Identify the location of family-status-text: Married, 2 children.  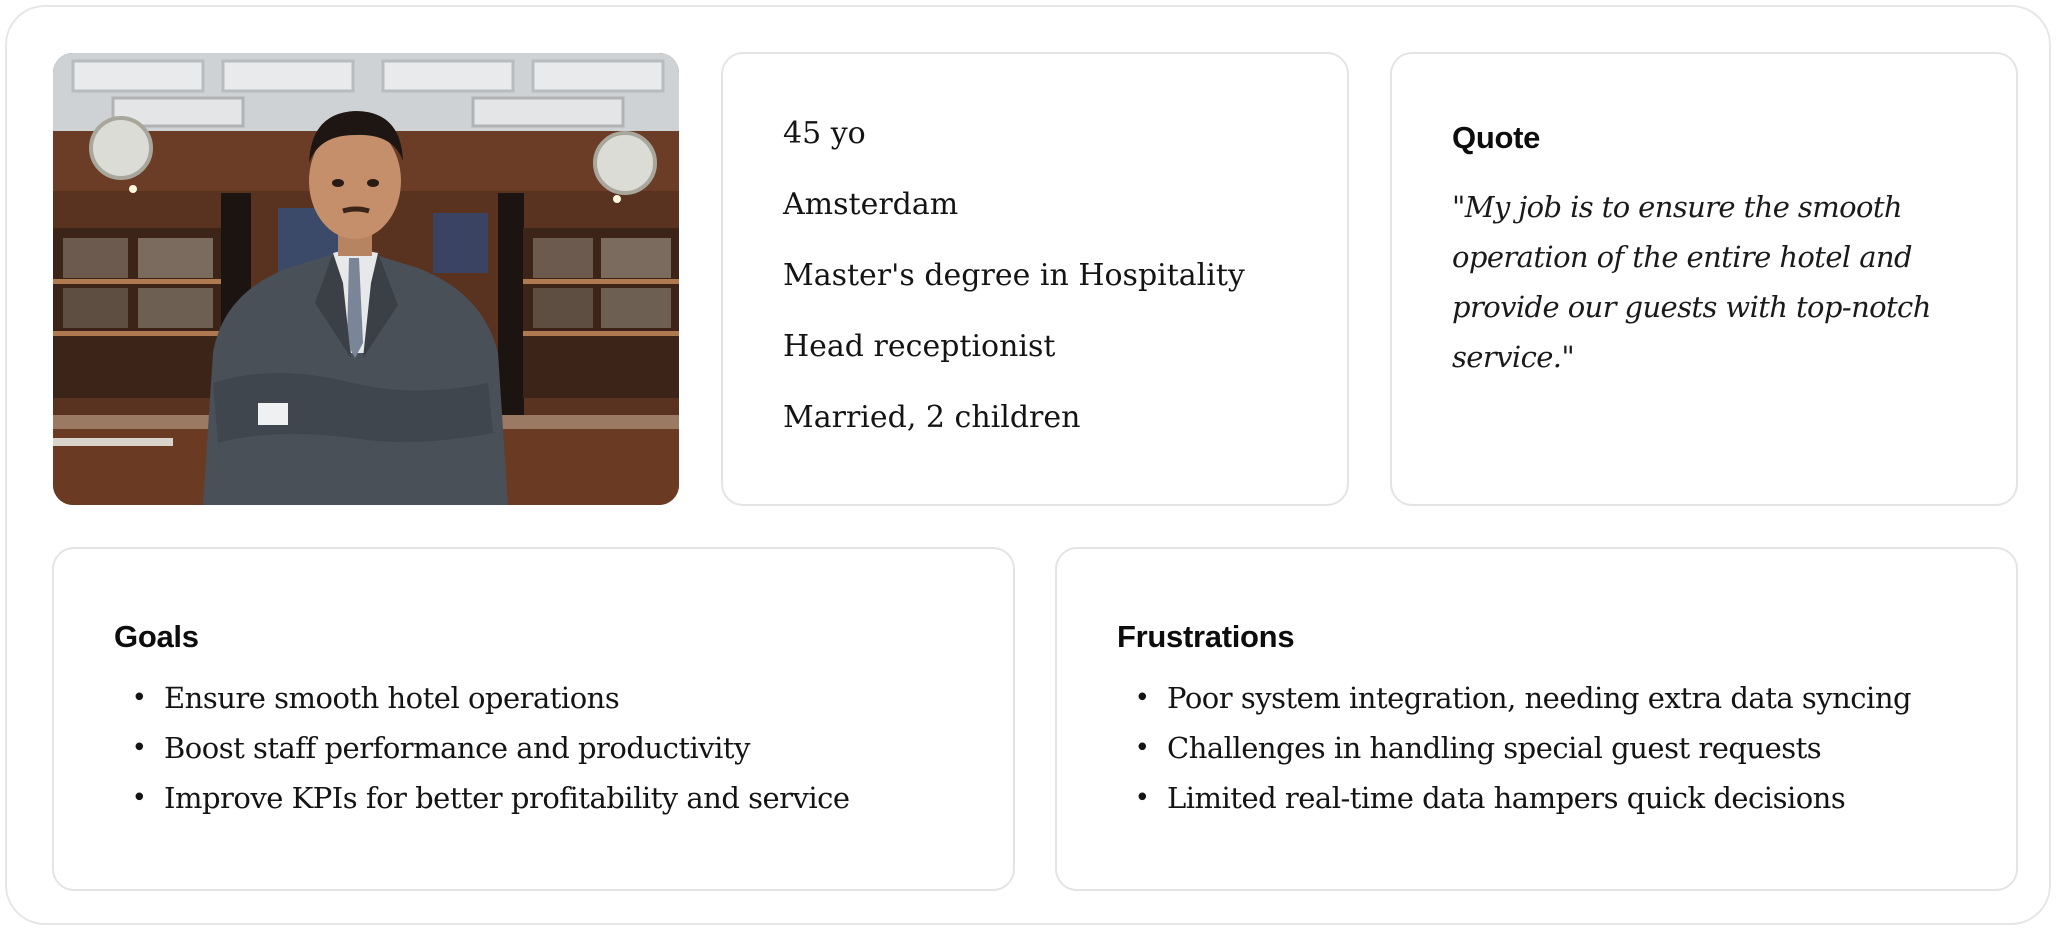
(932, 417).